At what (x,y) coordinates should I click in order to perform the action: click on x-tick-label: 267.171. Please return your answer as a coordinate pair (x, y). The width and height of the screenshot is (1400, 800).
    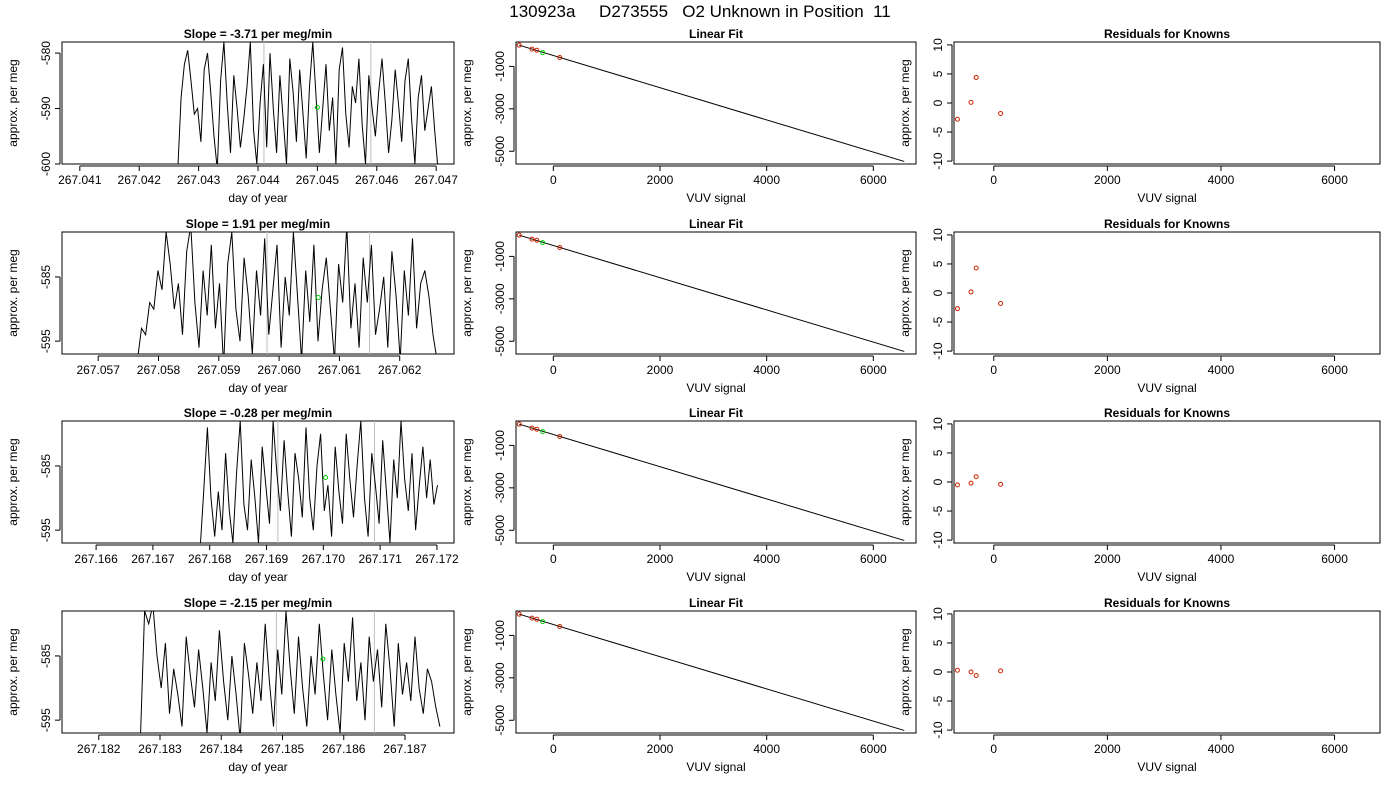
    Looking at the image, I should click on (380, 559).